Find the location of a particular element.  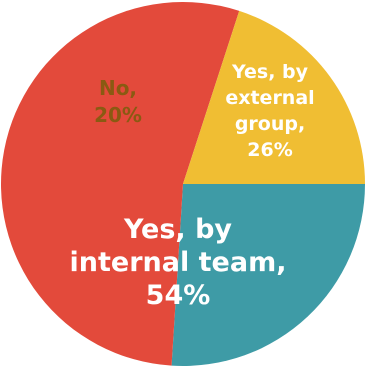

pie-slice-label-line: 20% is located at coordinates (118, 115).